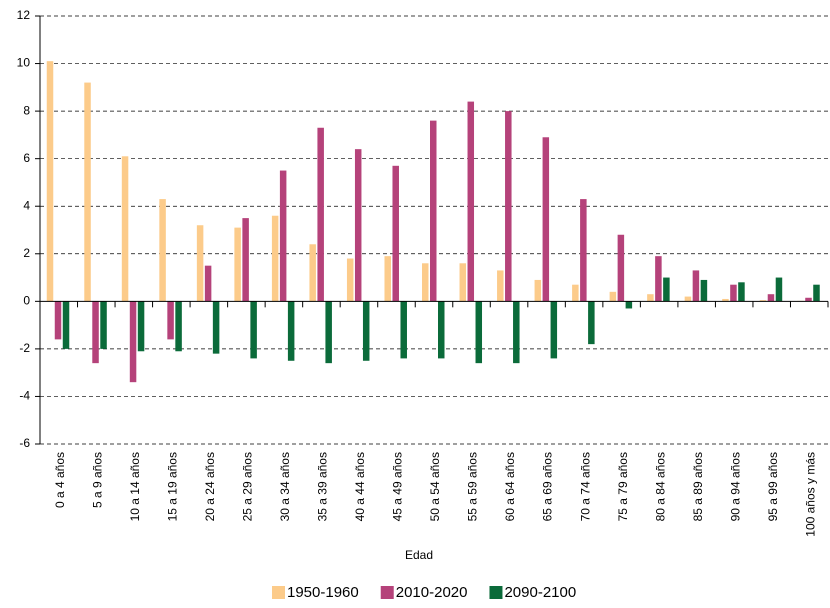 This screenshot has height=608, width=830. I want to click on x-tick-label: 60 a 64 años, so click(510, 486).